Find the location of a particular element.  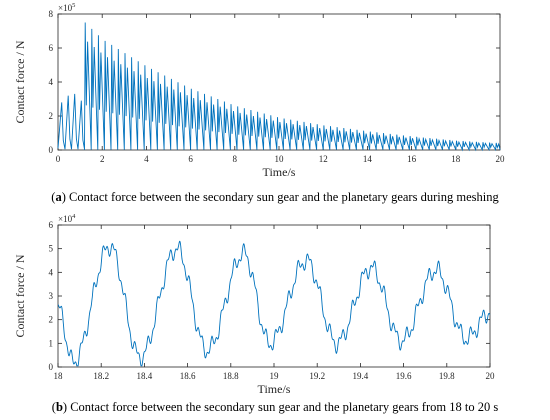

caption-b-label: b is located at coordinates (59, 407).